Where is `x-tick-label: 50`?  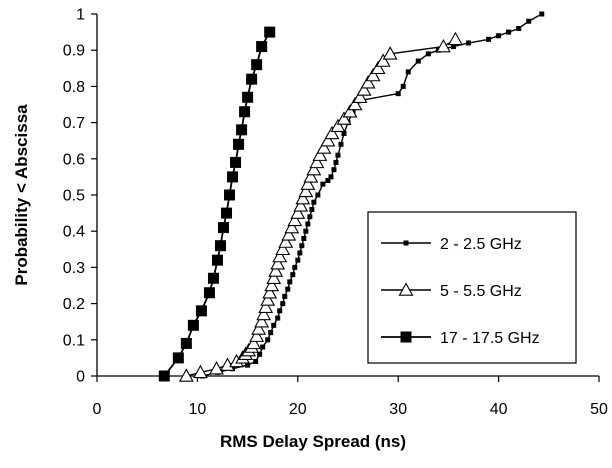 x-tick-label: 50 is located at coordinates (599, 409).